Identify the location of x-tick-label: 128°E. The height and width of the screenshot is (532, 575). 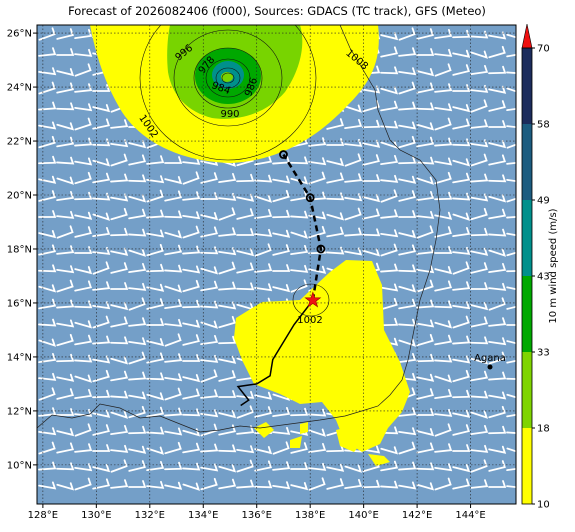
(43, 515).